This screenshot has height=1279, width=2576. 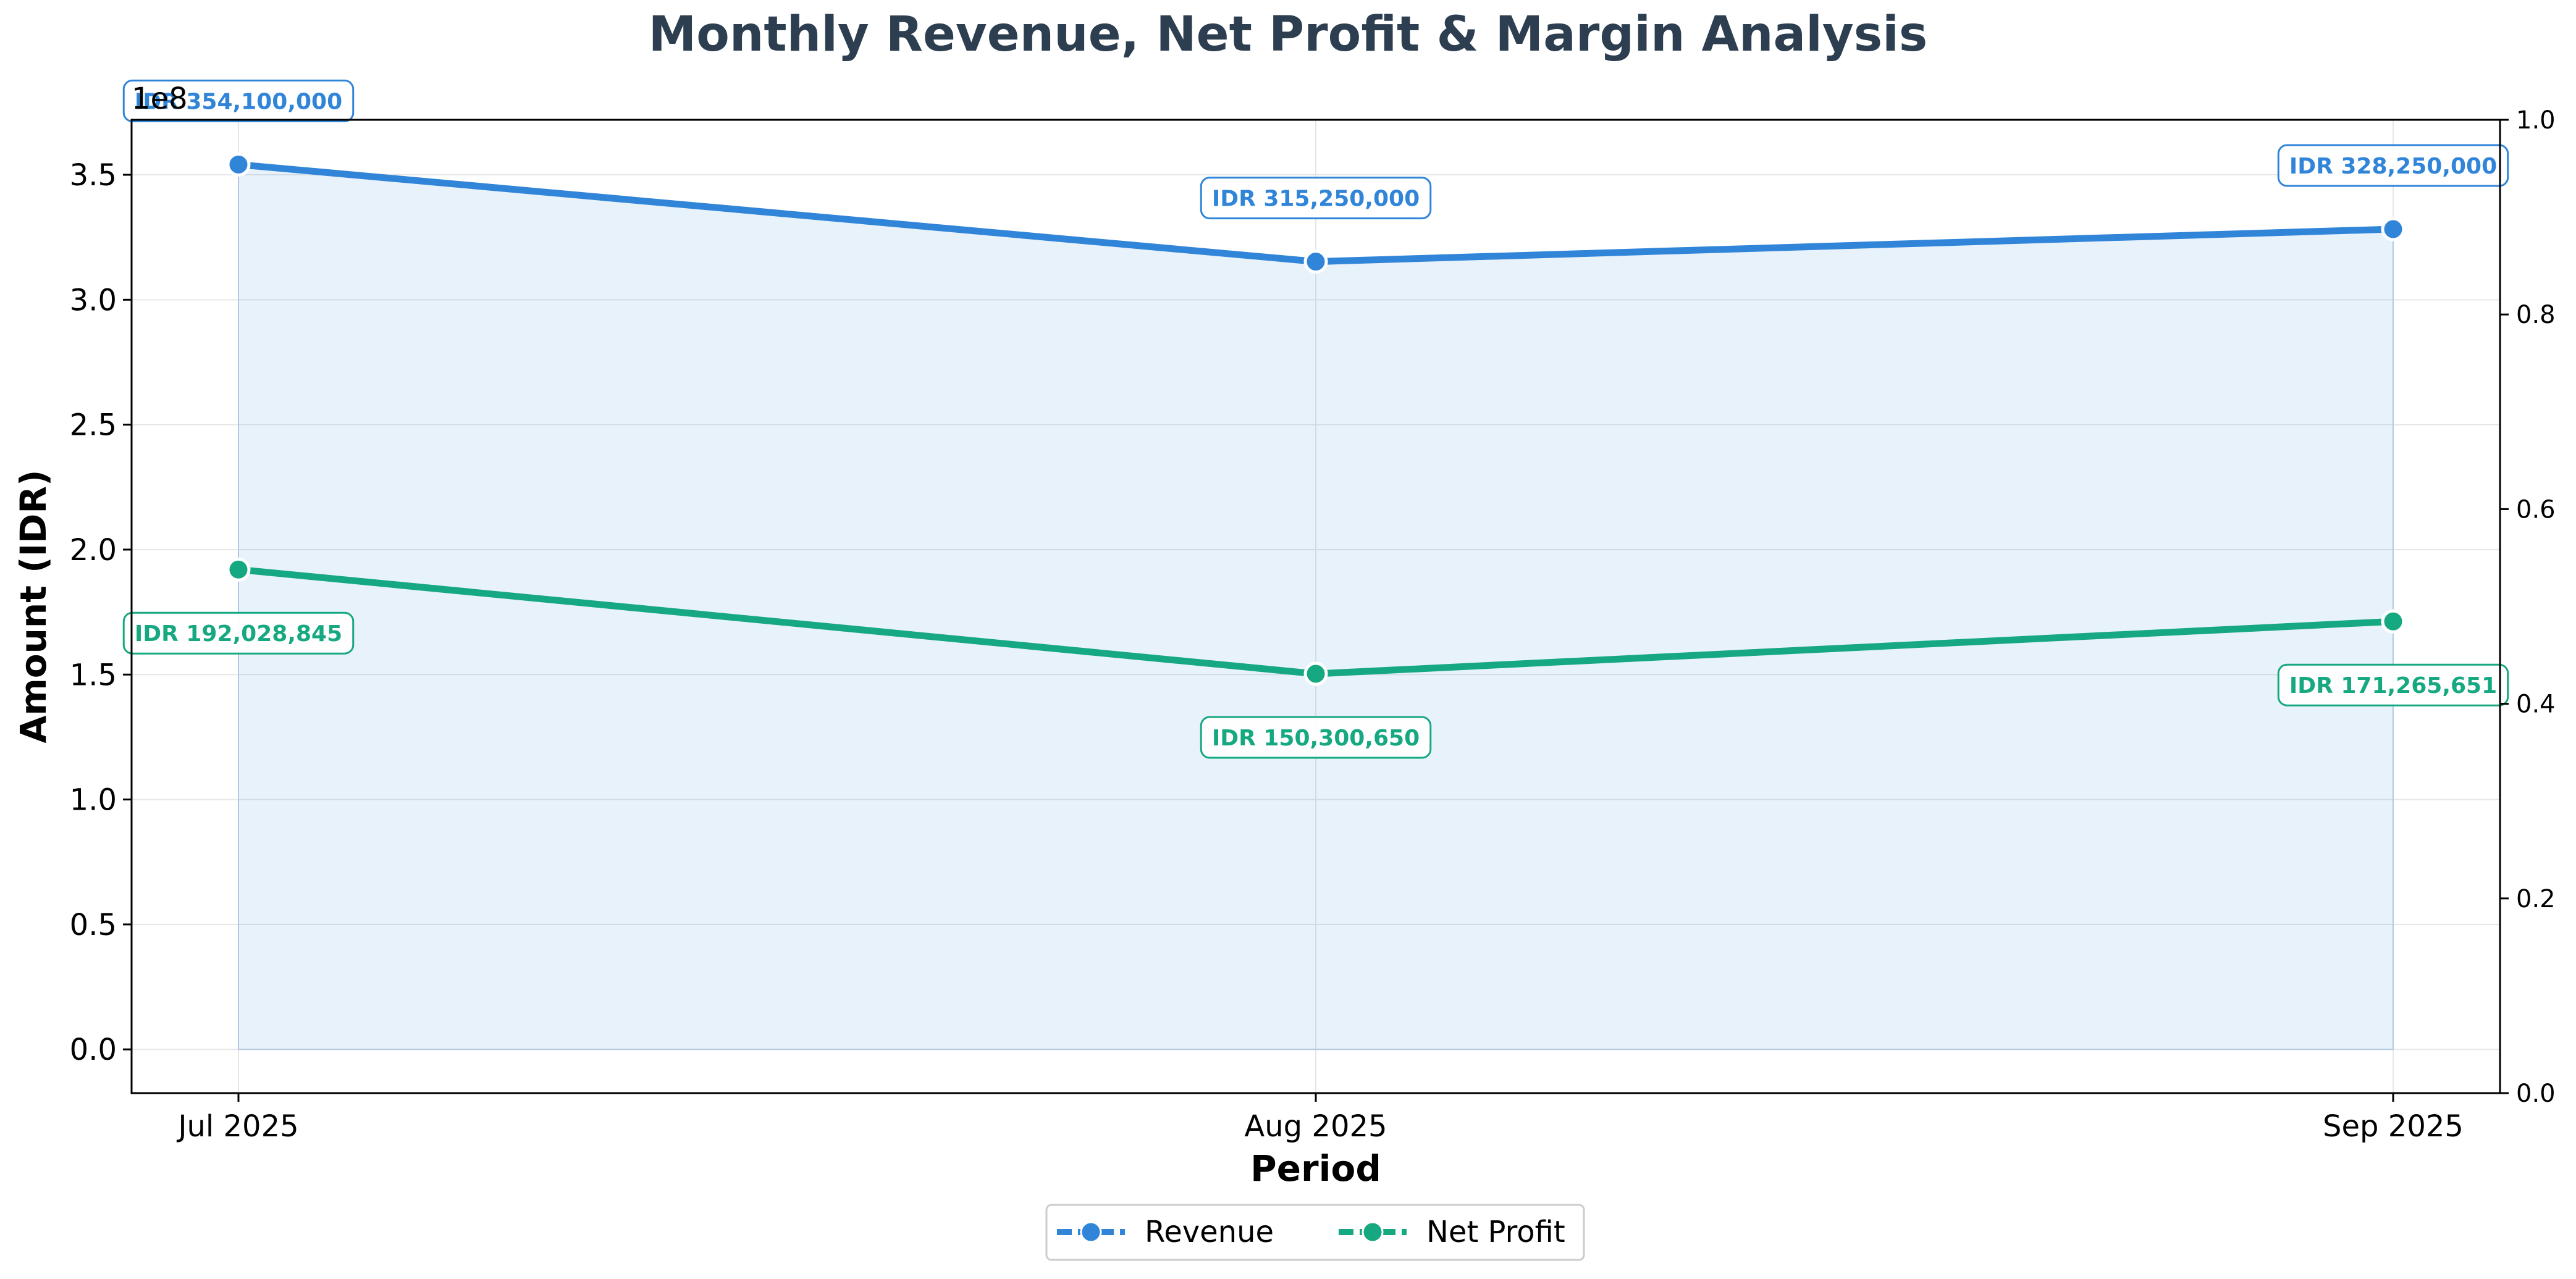 I want to click on data-label-group-net-profit: IDR 150,300,650, so click(x=1316, y=737).